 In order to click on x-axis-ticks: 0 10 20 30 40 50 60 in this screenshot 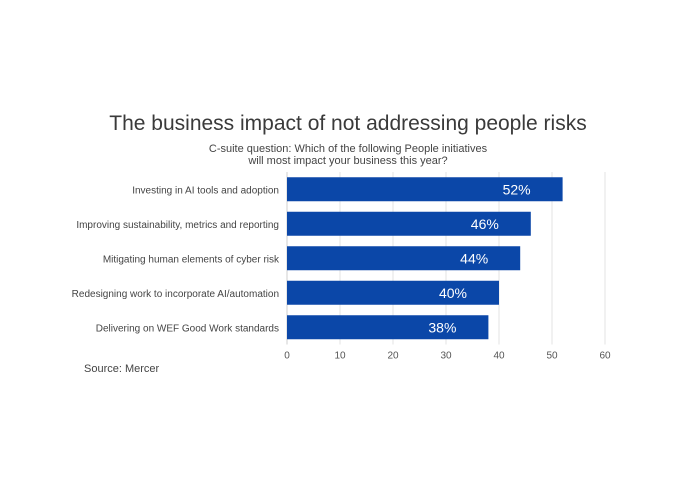, I will do `click(447, 356)`.